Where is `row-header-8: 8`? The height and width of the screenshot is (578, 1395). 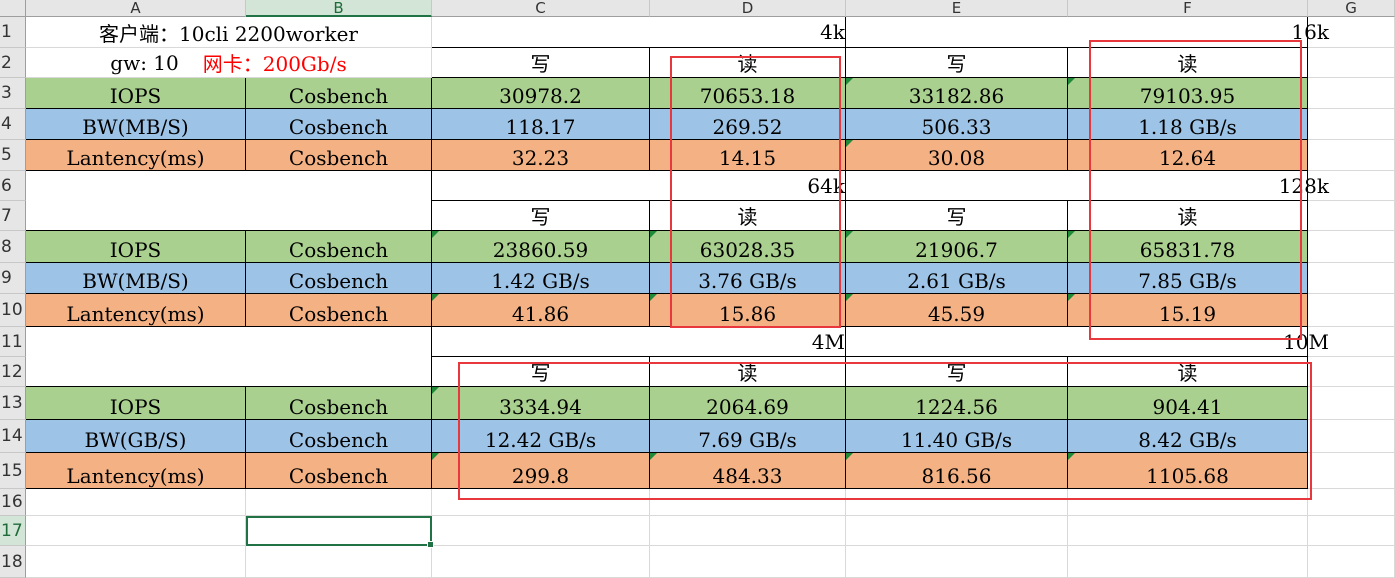
row-header-8: 8 is located at coordinates (13, 247).